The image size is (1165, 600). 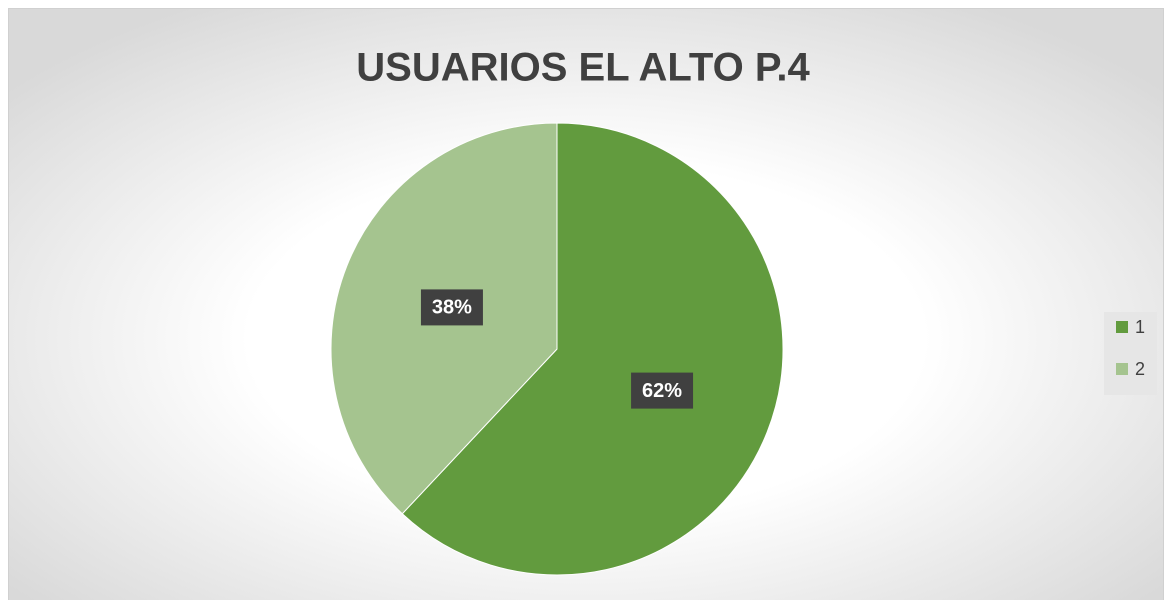 I want to click on legend-label: 1, so click(x=1140, y=327).